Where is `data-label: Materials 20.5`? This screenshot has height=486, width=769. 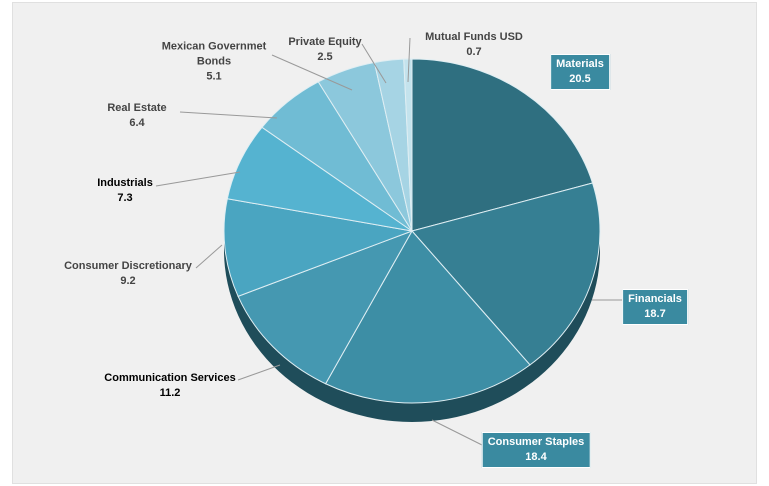 data-label: Materials 20.5 is located at coordinates (580, 72).